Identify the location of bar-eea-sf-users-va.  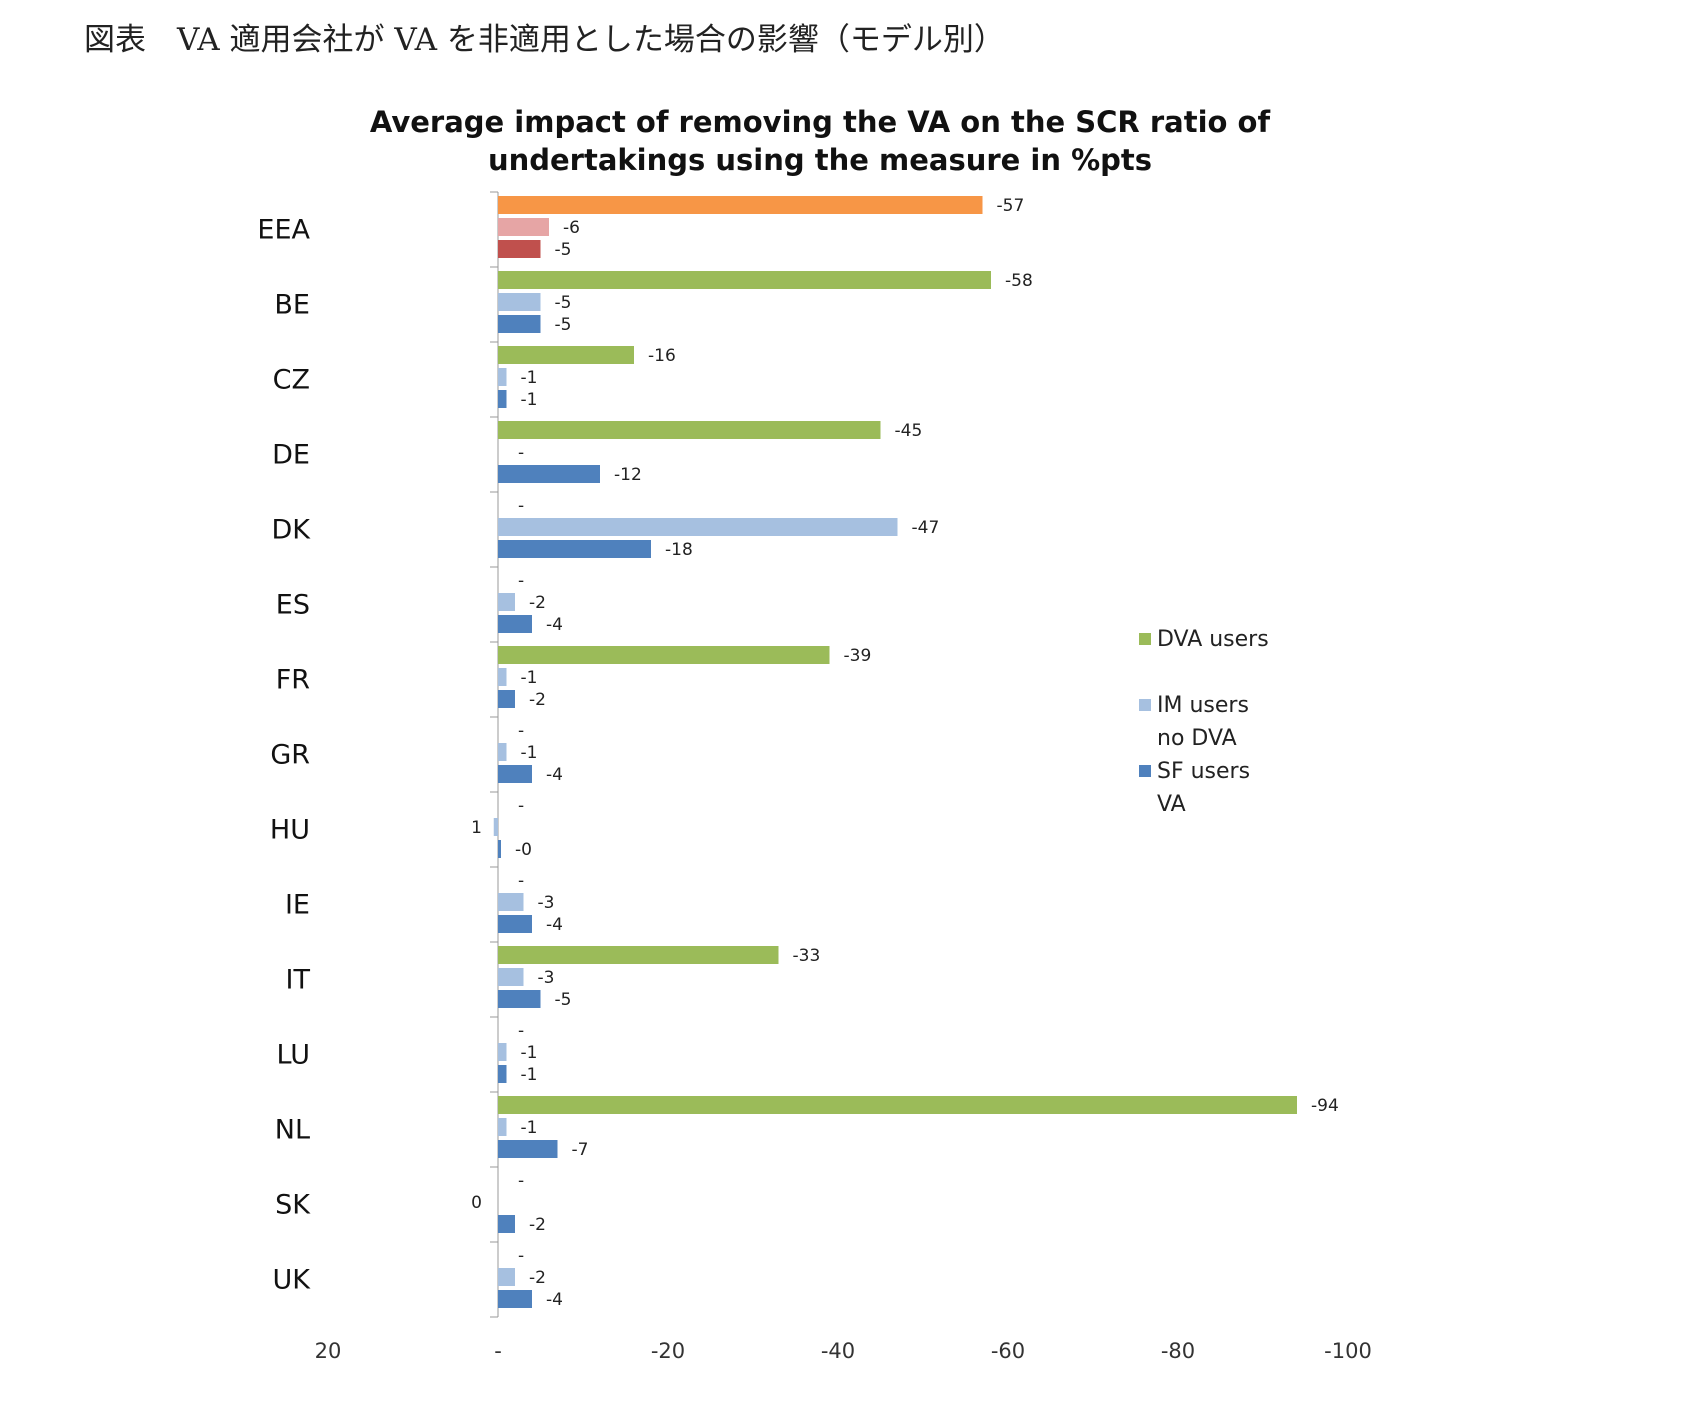
(519, 249).